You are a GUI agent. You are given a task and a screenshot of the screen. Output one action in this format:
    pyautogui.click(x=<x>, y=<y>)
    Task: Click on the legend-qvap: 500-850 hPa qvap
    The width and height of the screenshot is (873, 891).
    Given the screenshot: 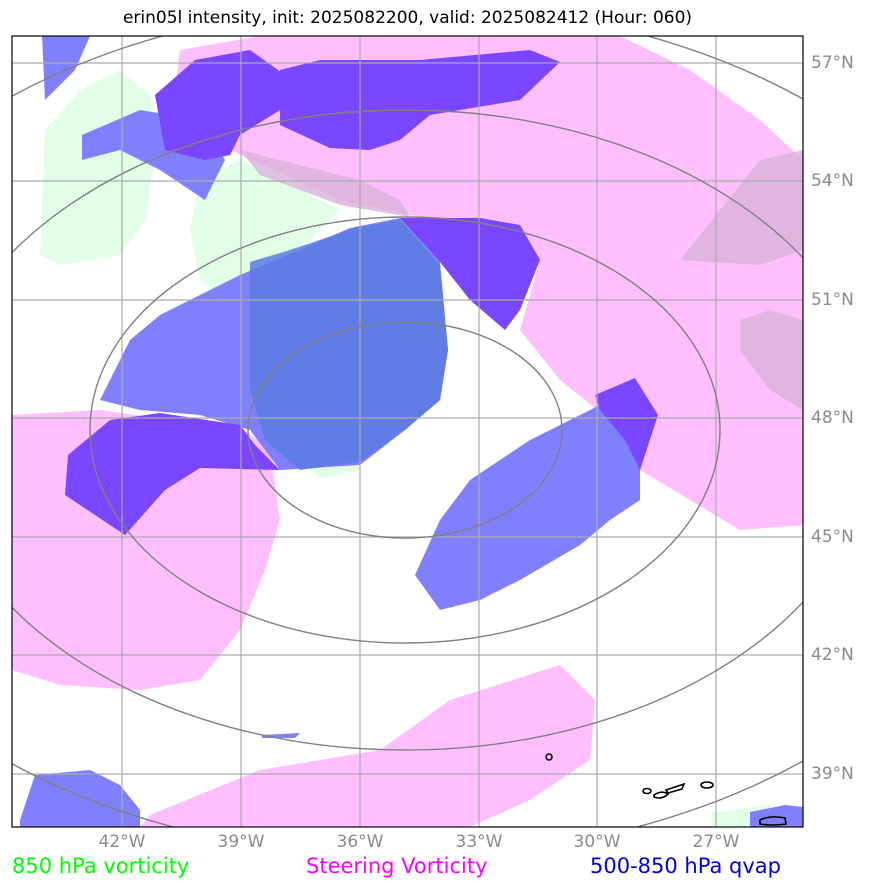 What is the action you would take?
    pyautogui.click(x=685, y=866)
    